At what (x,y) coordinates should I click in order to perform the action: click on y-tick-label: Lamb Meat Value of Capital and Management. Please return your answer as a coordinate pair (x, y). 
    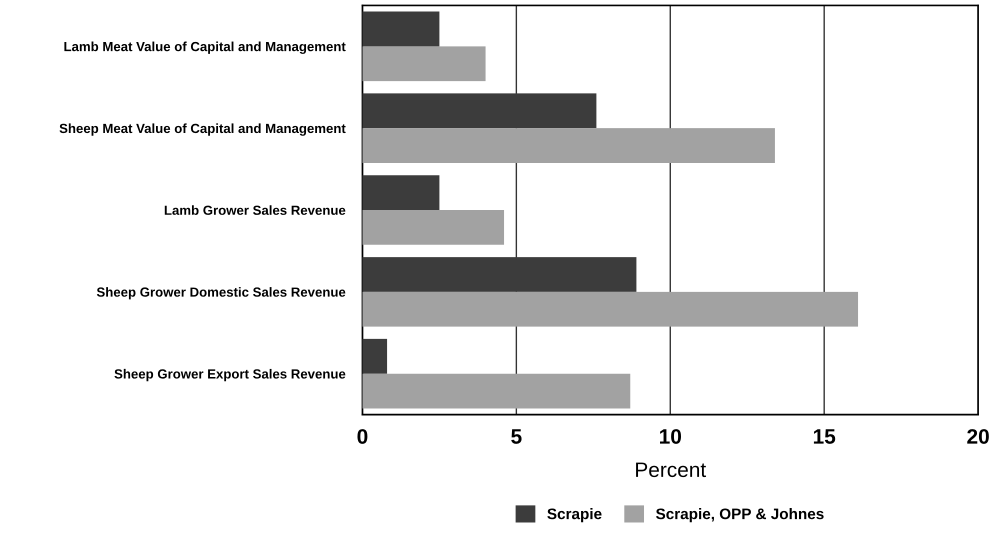
    Looking at the image, I should click on (205, 48).